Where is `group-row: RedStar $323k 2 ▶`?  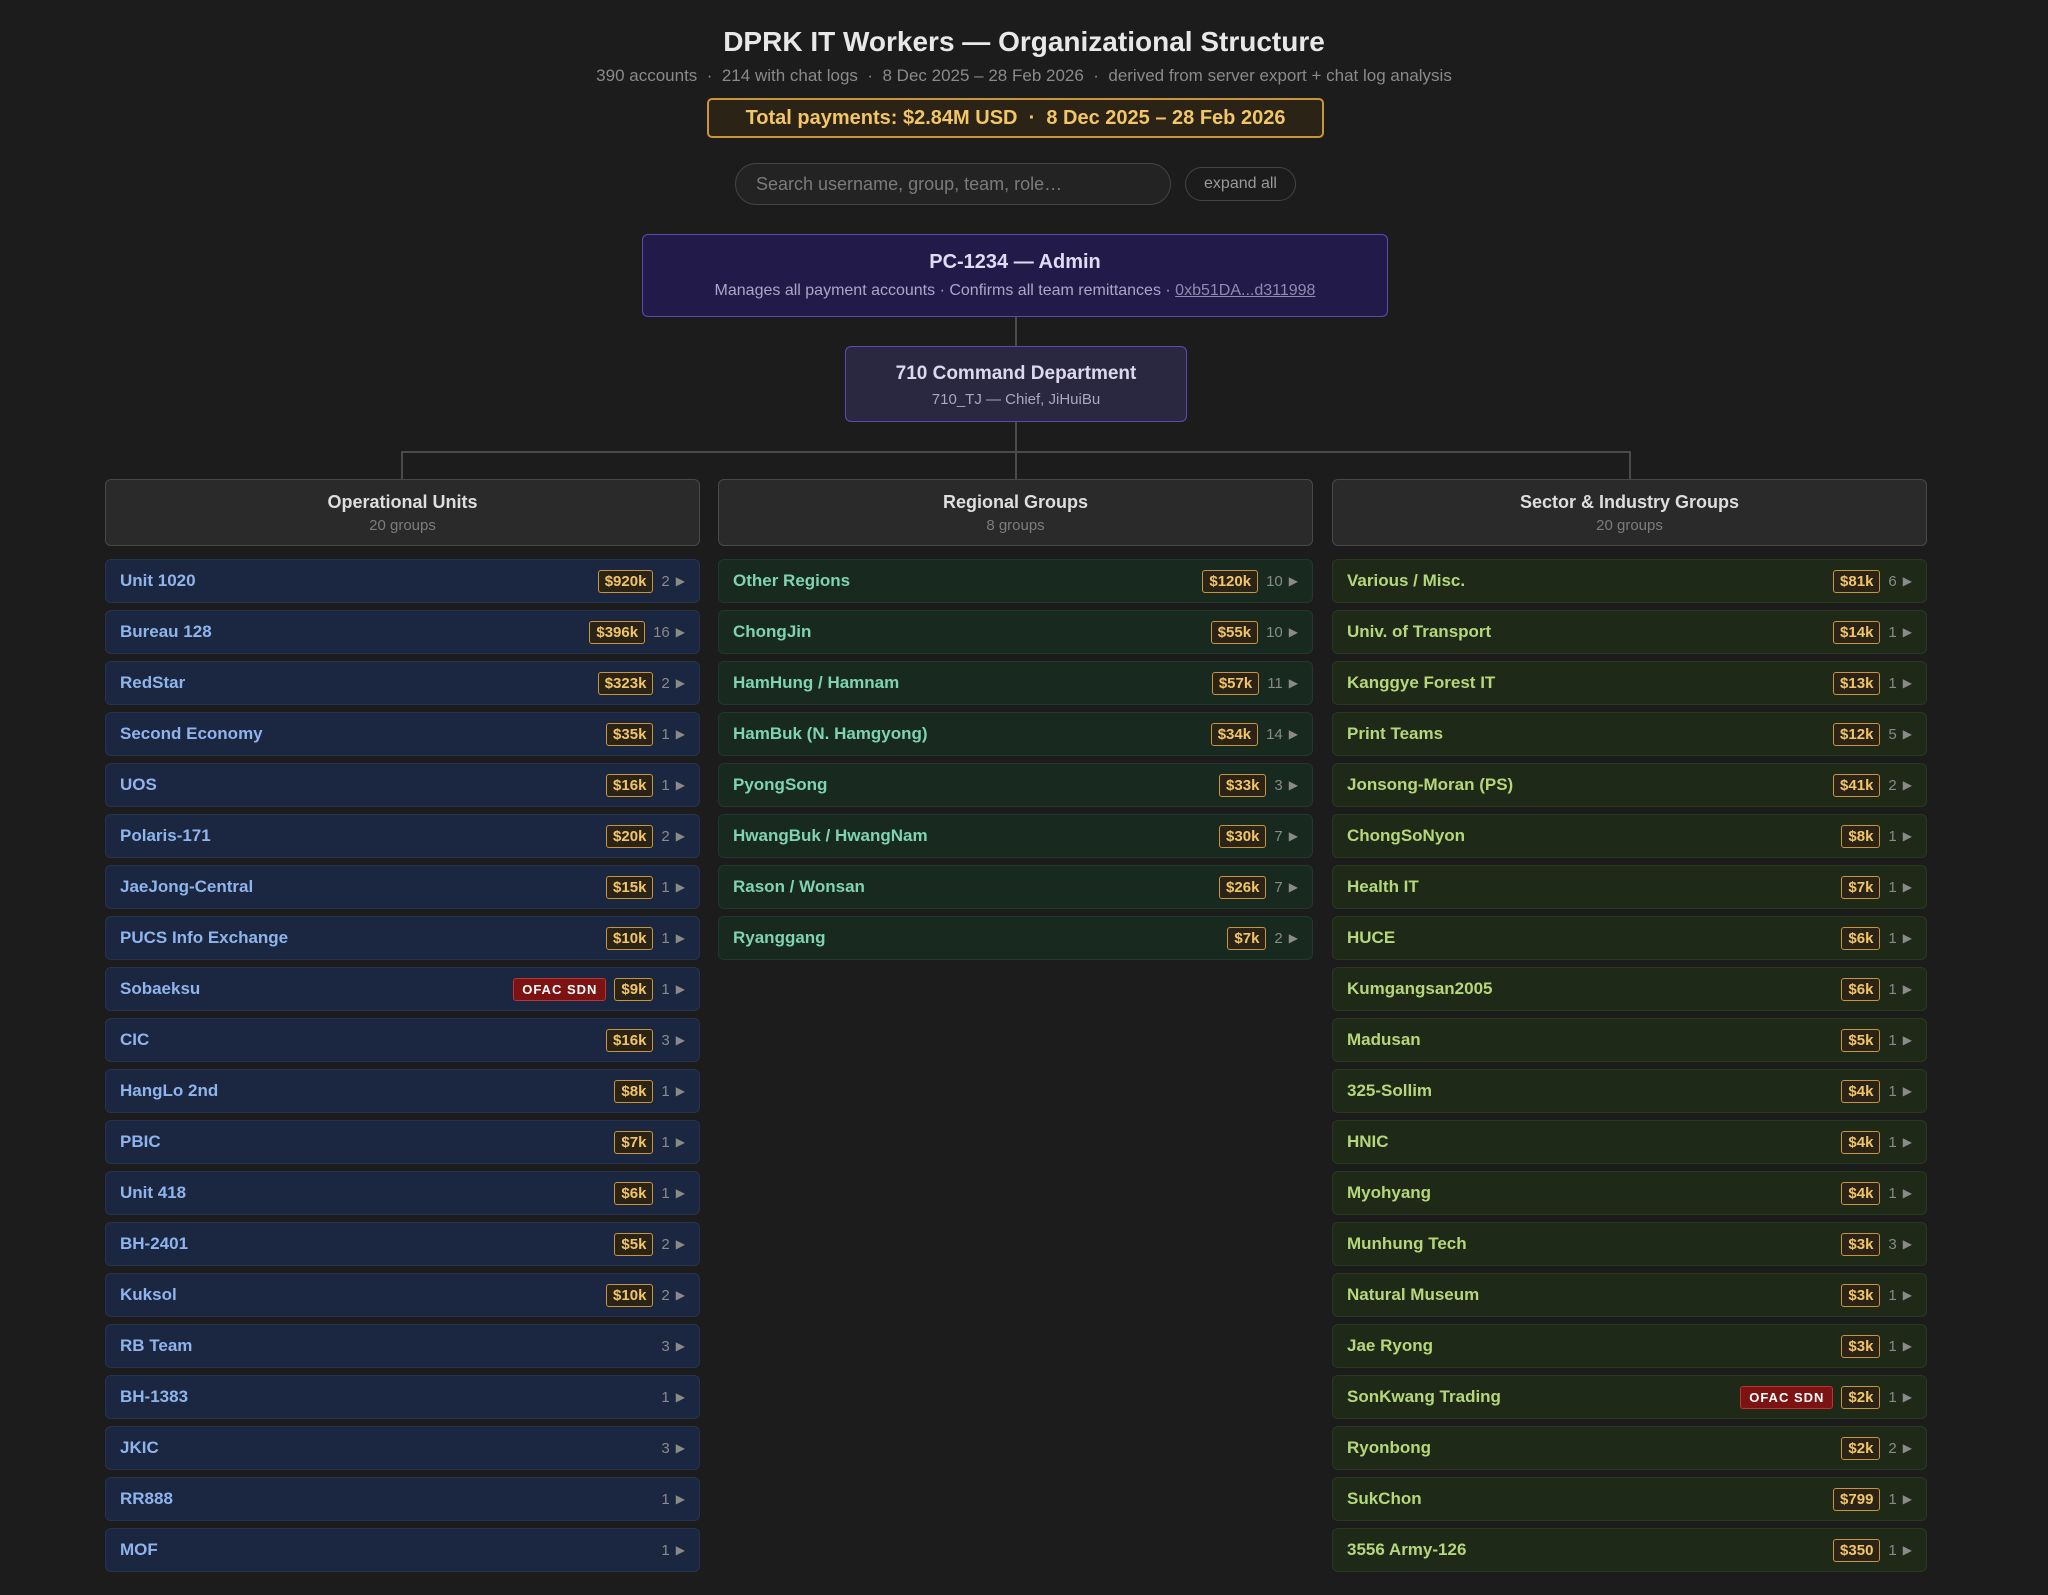 group-row: RedStar $323k 2 ▶ is located at coordinates (402, 683).